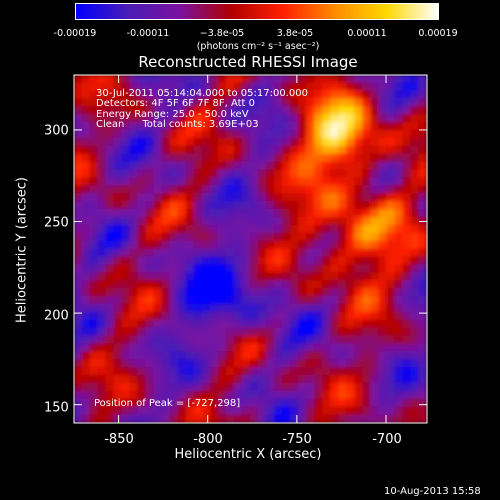  I want to click on colorbar-units: (photons cm⁻² s⁻¹ asec⁻²), so click(258, 46).